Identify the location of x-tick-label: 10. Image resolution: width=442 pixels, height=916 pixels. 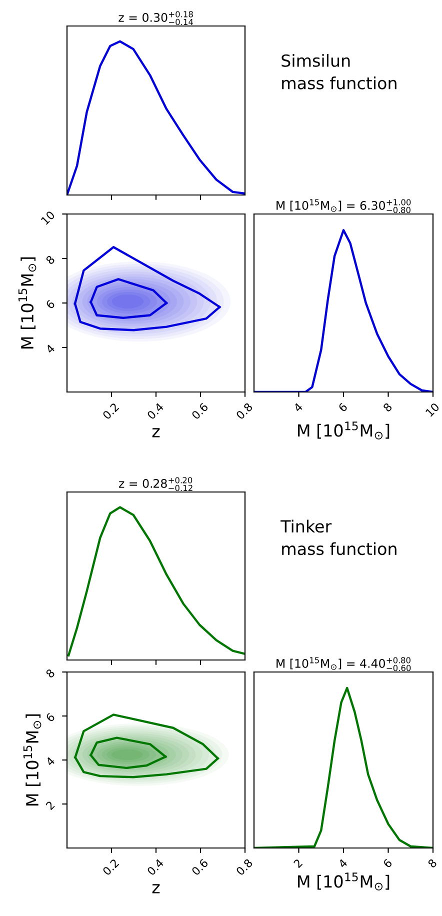
(432, 409).